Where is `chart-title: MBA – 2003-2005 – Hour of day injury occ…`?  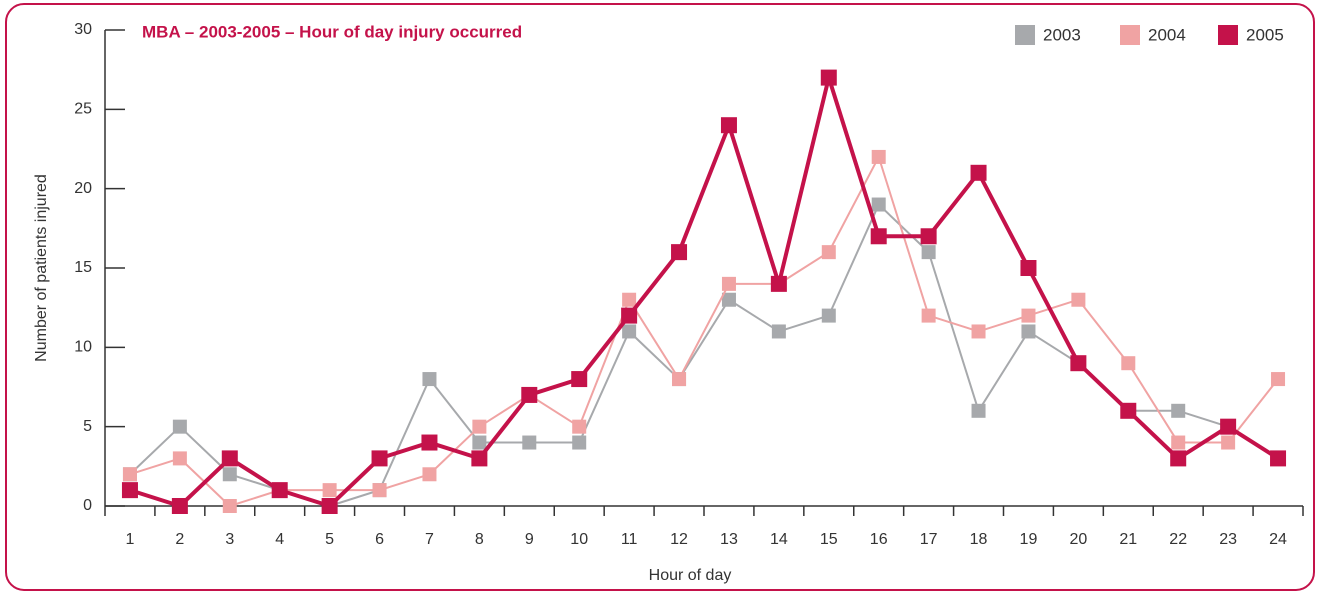
chart-title: MBA – 2003-2005 – Hour of day injury occ… is located at coordinates (332, 31).